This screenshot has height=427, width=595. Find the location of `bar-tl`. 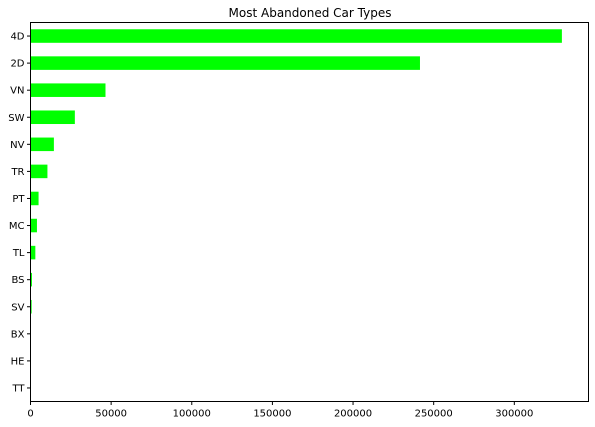

bar-tl is located at coordinates (33, 252).